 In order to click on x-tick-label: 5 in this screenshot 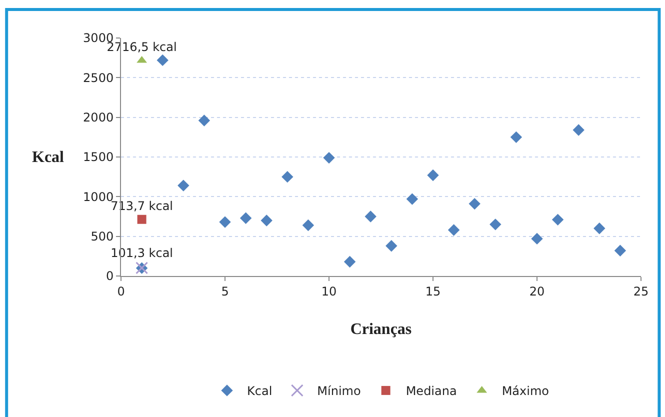, I will do `click(225, 291)`.